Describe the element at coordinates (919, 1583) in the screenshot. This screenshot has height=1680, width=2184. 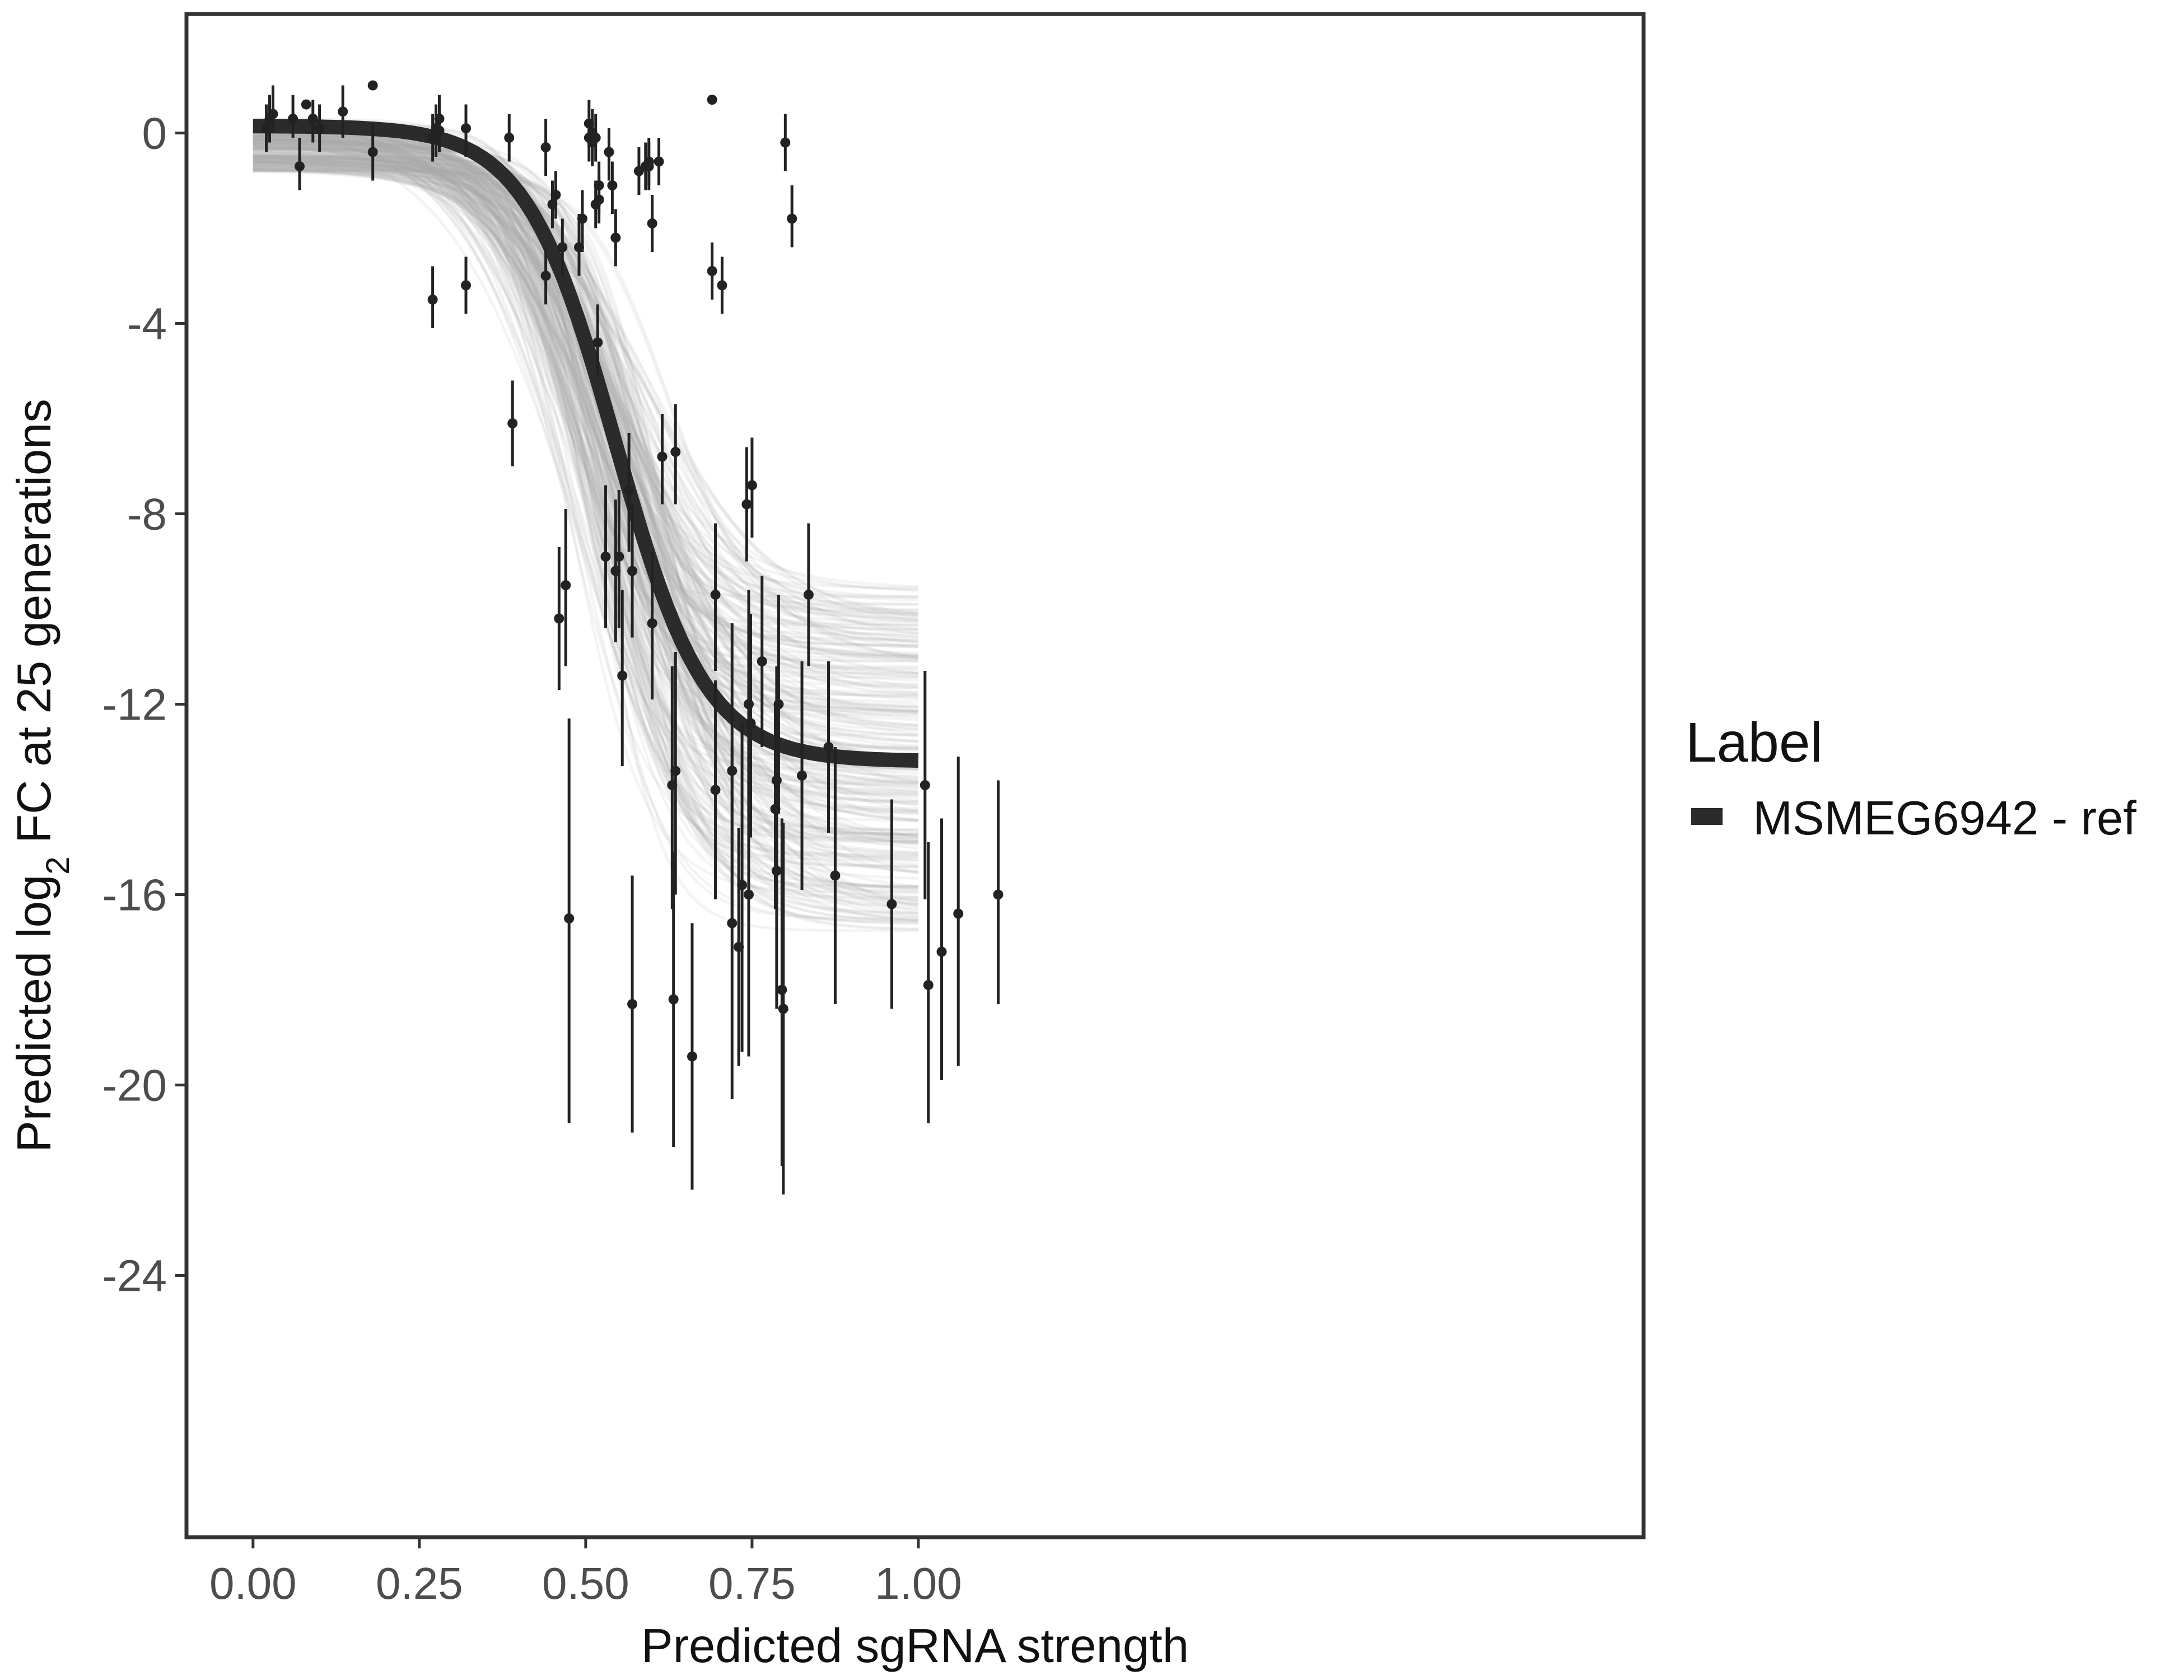
I see `x-tick-label: 1.00` at that location.